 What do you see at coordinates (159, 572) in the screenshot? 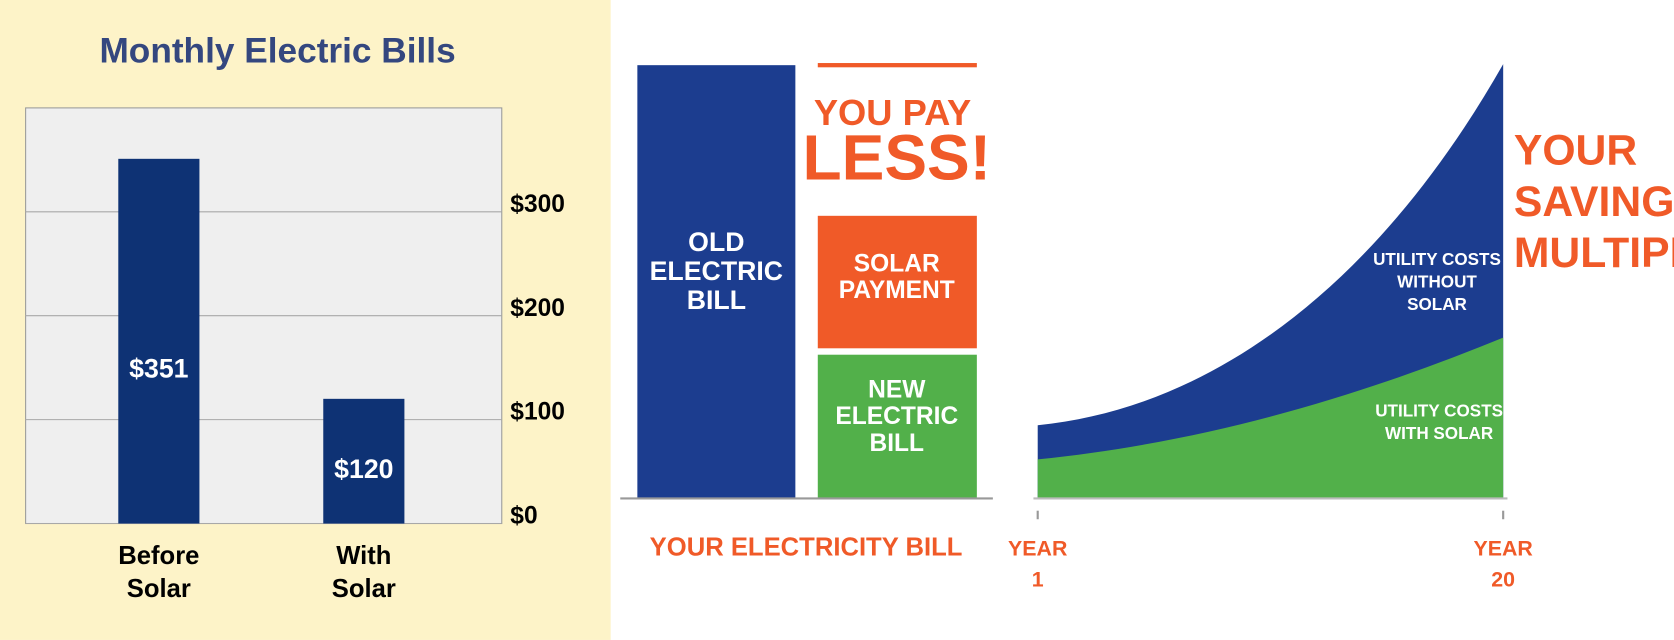
I see `x-tick-label: Before Solar` at bounding box center [159, 572].